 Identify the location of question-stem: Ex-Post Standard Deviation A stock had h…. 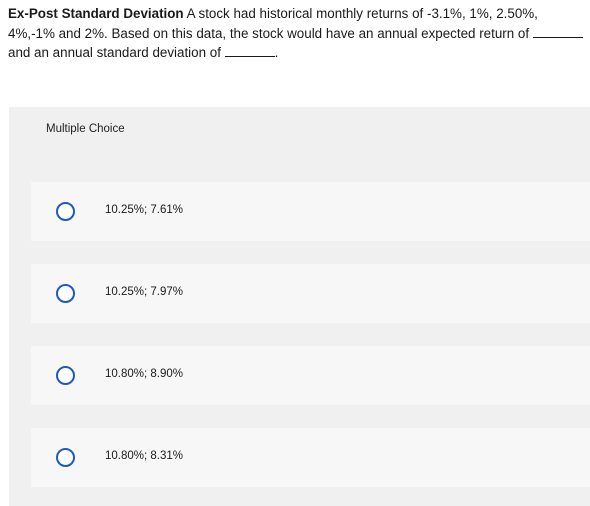
(295, 33).